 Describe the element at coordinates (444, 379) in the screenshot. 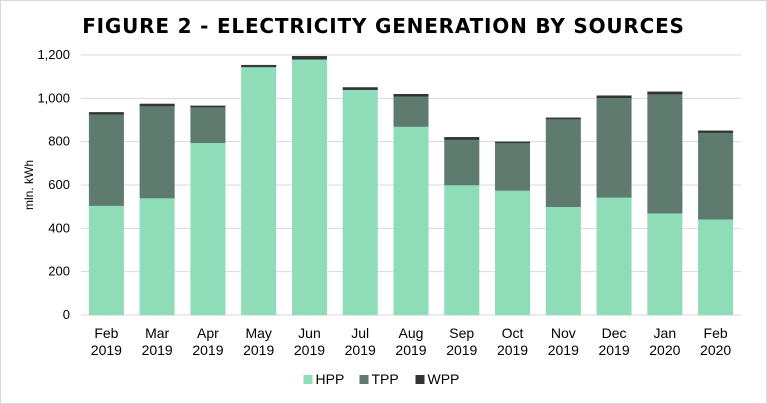

I see `legend-label-wpp: WPP` at that location.